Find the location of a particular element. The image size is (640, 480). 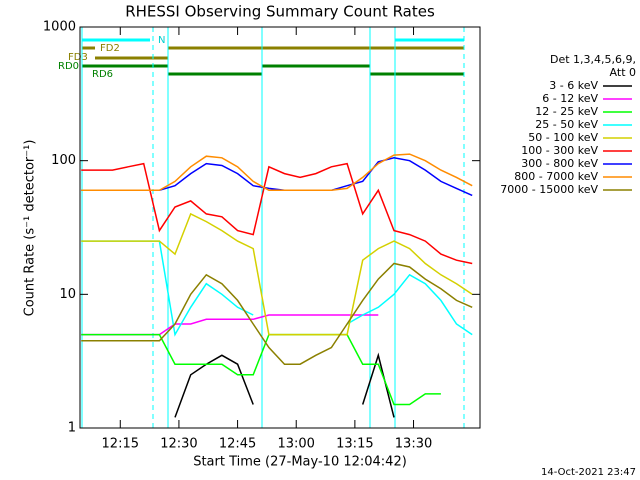

timestamp: 14-Oct-2021 23:47 is located at coordinates (588, 472).